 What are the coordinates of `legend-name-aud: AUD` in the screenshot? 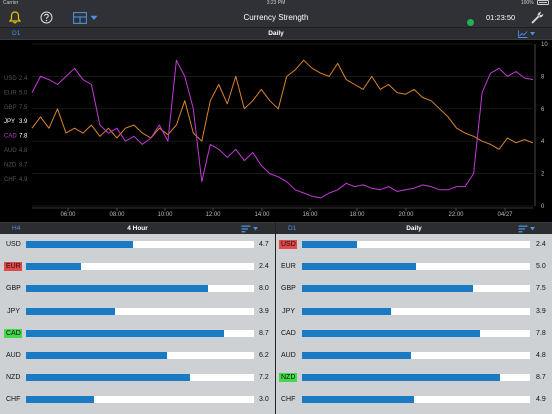 It's located at (10, 151).